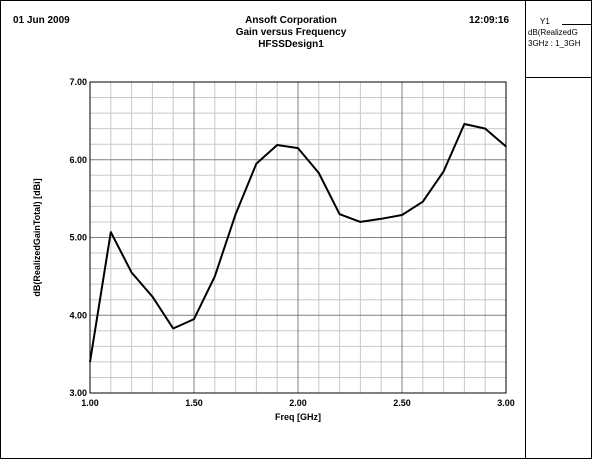 The width and height of the screenshot is (592, 459). I want to click on x-tick-label: 1.00, so click(90, 403).